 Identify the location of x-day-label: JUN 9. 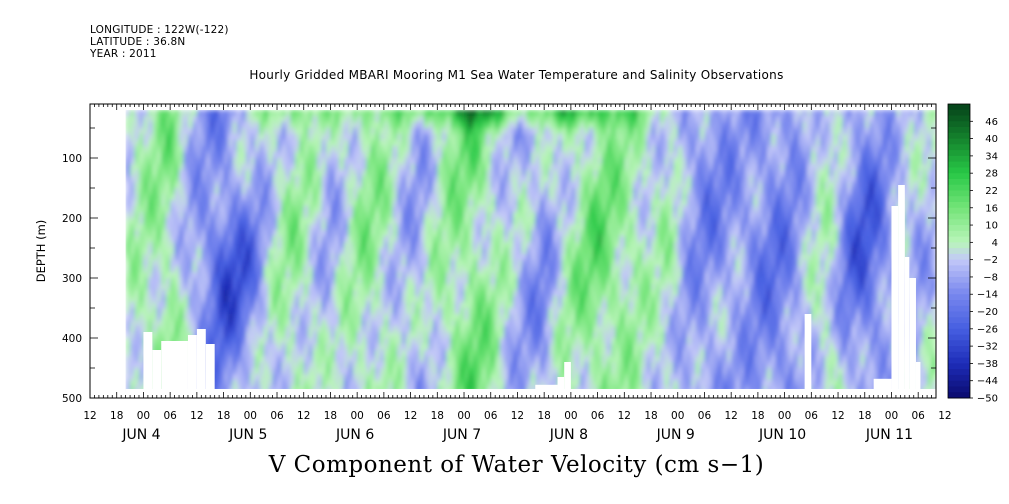
(675, 435).